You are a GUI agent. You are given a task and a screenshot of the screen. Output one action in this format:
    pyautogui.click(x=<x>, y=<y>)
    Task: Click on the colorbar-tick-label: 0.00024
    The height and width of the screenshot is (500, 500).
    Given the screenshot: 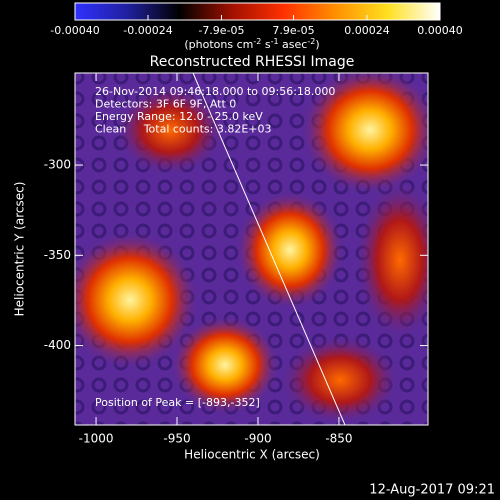 What is the action you would take?
    pyautogui.click(x=367, y=30)
    